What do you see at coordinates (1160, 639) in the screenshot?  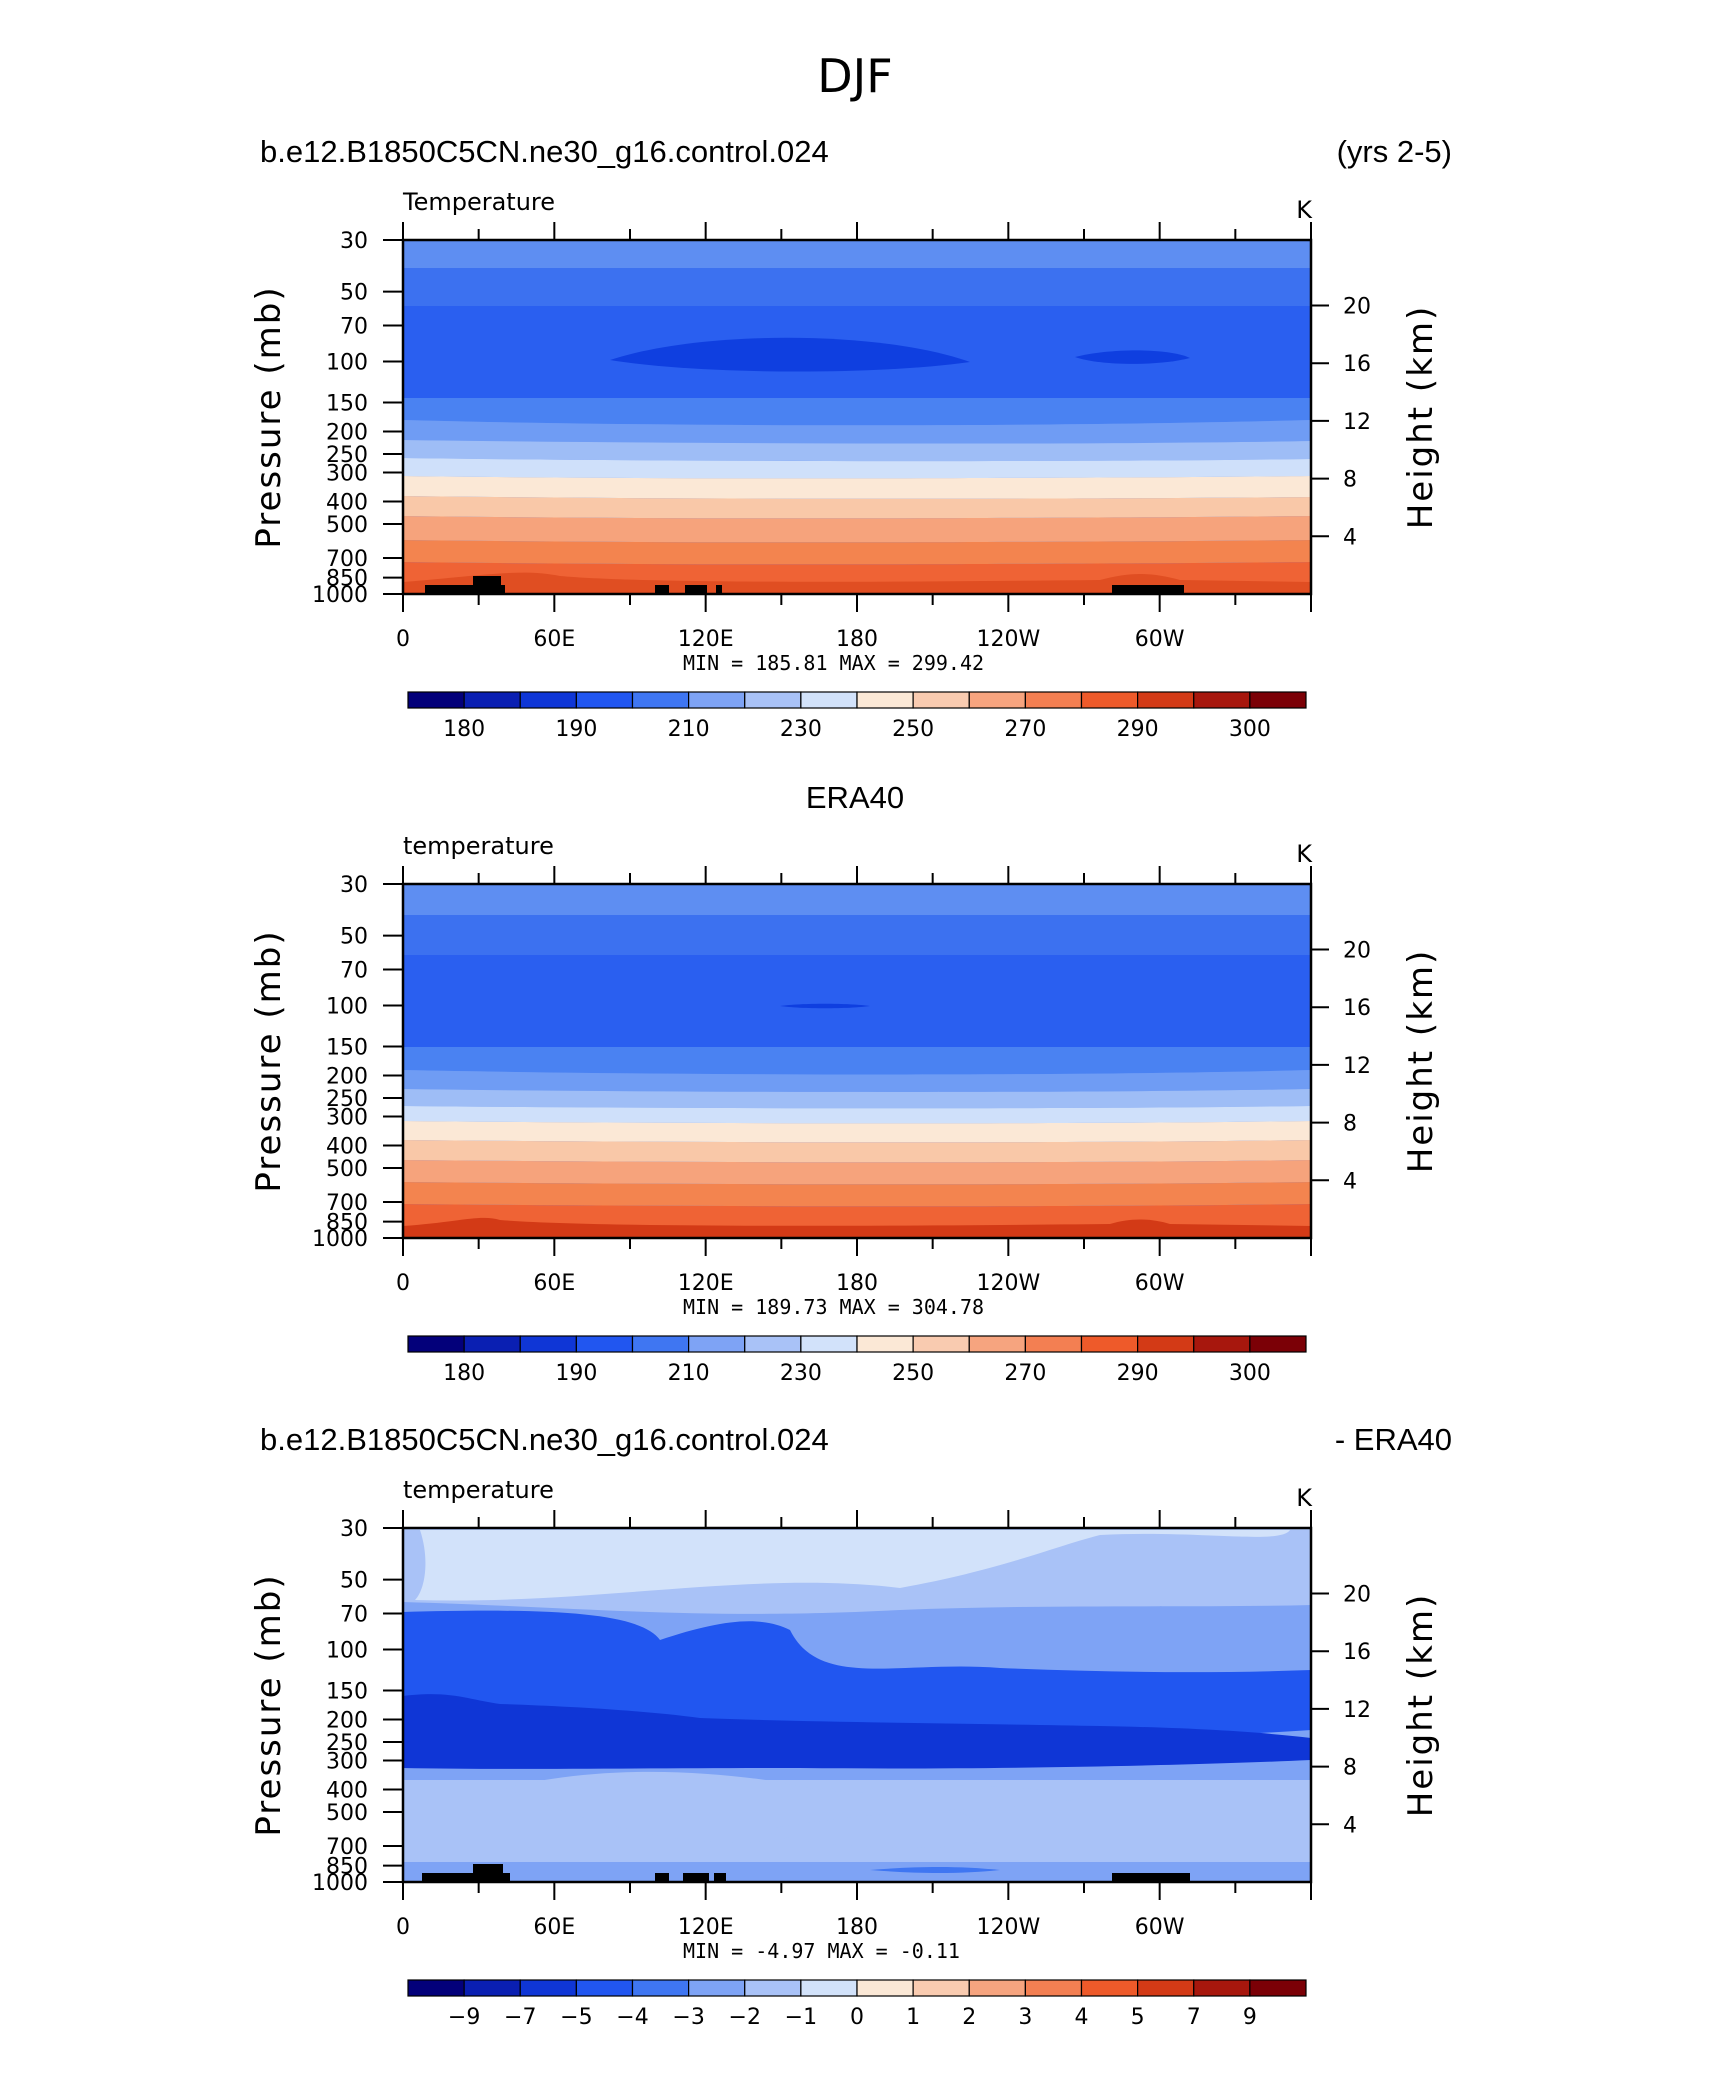 I see `lon-tick-label: 60W` at bounding box center [1160, 639].